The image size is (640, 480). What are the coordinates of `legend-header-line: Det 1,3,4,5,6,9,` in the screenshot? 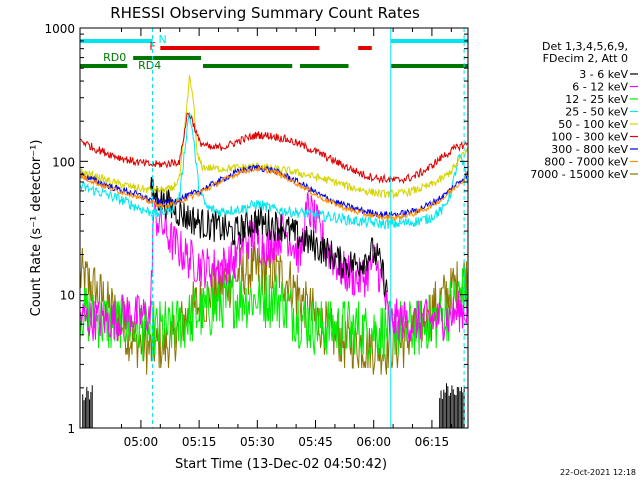 It's located at (585, 46).